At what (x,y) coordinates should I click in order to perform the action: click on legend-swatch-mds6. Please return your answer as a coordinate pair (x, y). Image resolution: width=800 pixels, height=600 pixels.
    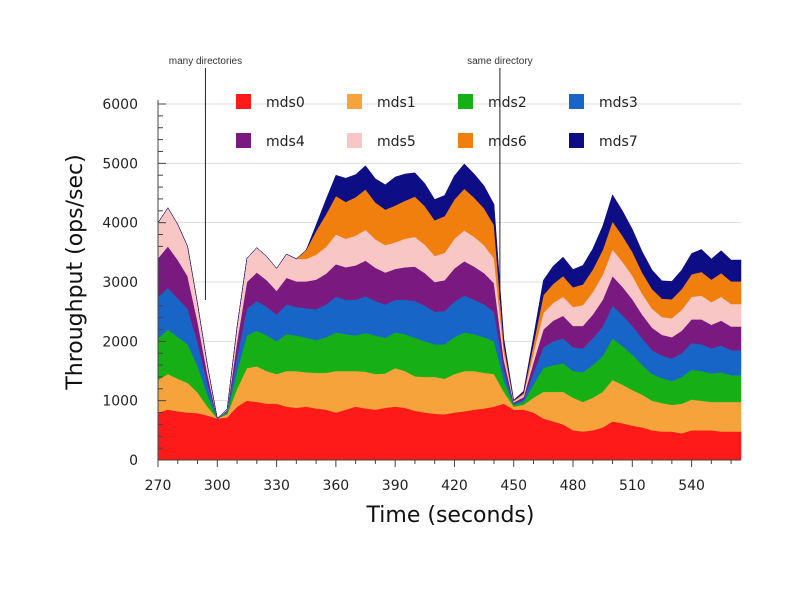
    Looking at the image, I should click on (465, 140).